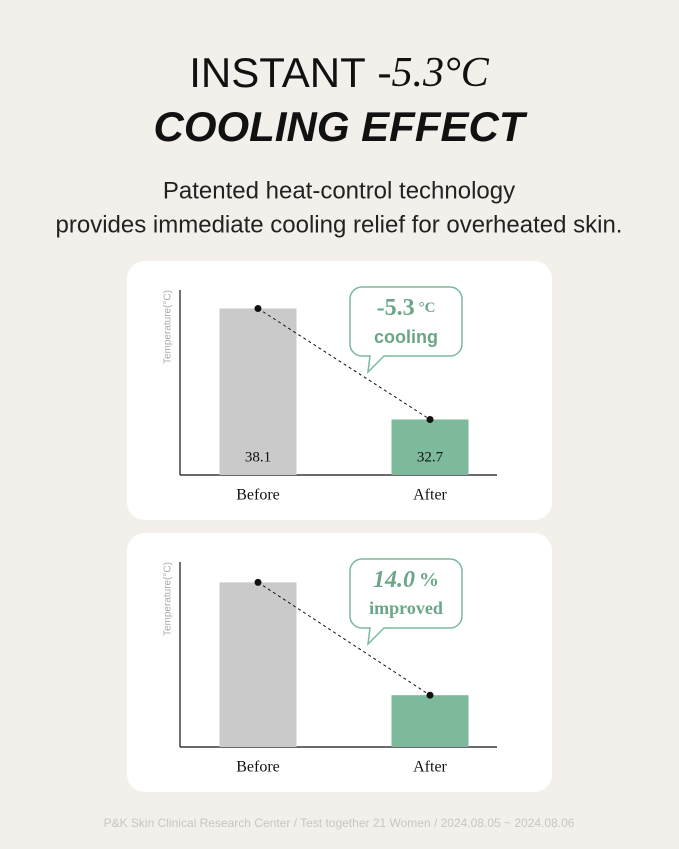 The height and width of the screenshot is (849, 679). I want to click on callout-unit: %, so click(429, 580).